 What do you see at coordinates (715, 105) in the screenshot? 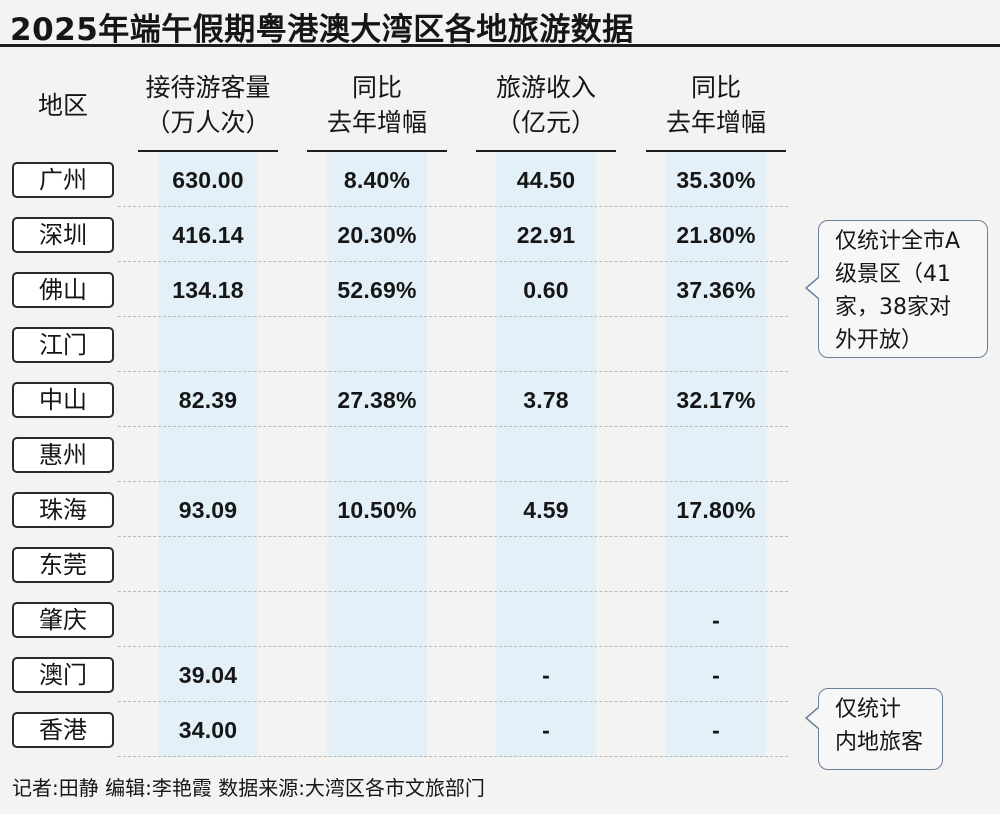
I see `header-revenue-yoy: 同比 去年增幅` at bounding box center [715, 105].